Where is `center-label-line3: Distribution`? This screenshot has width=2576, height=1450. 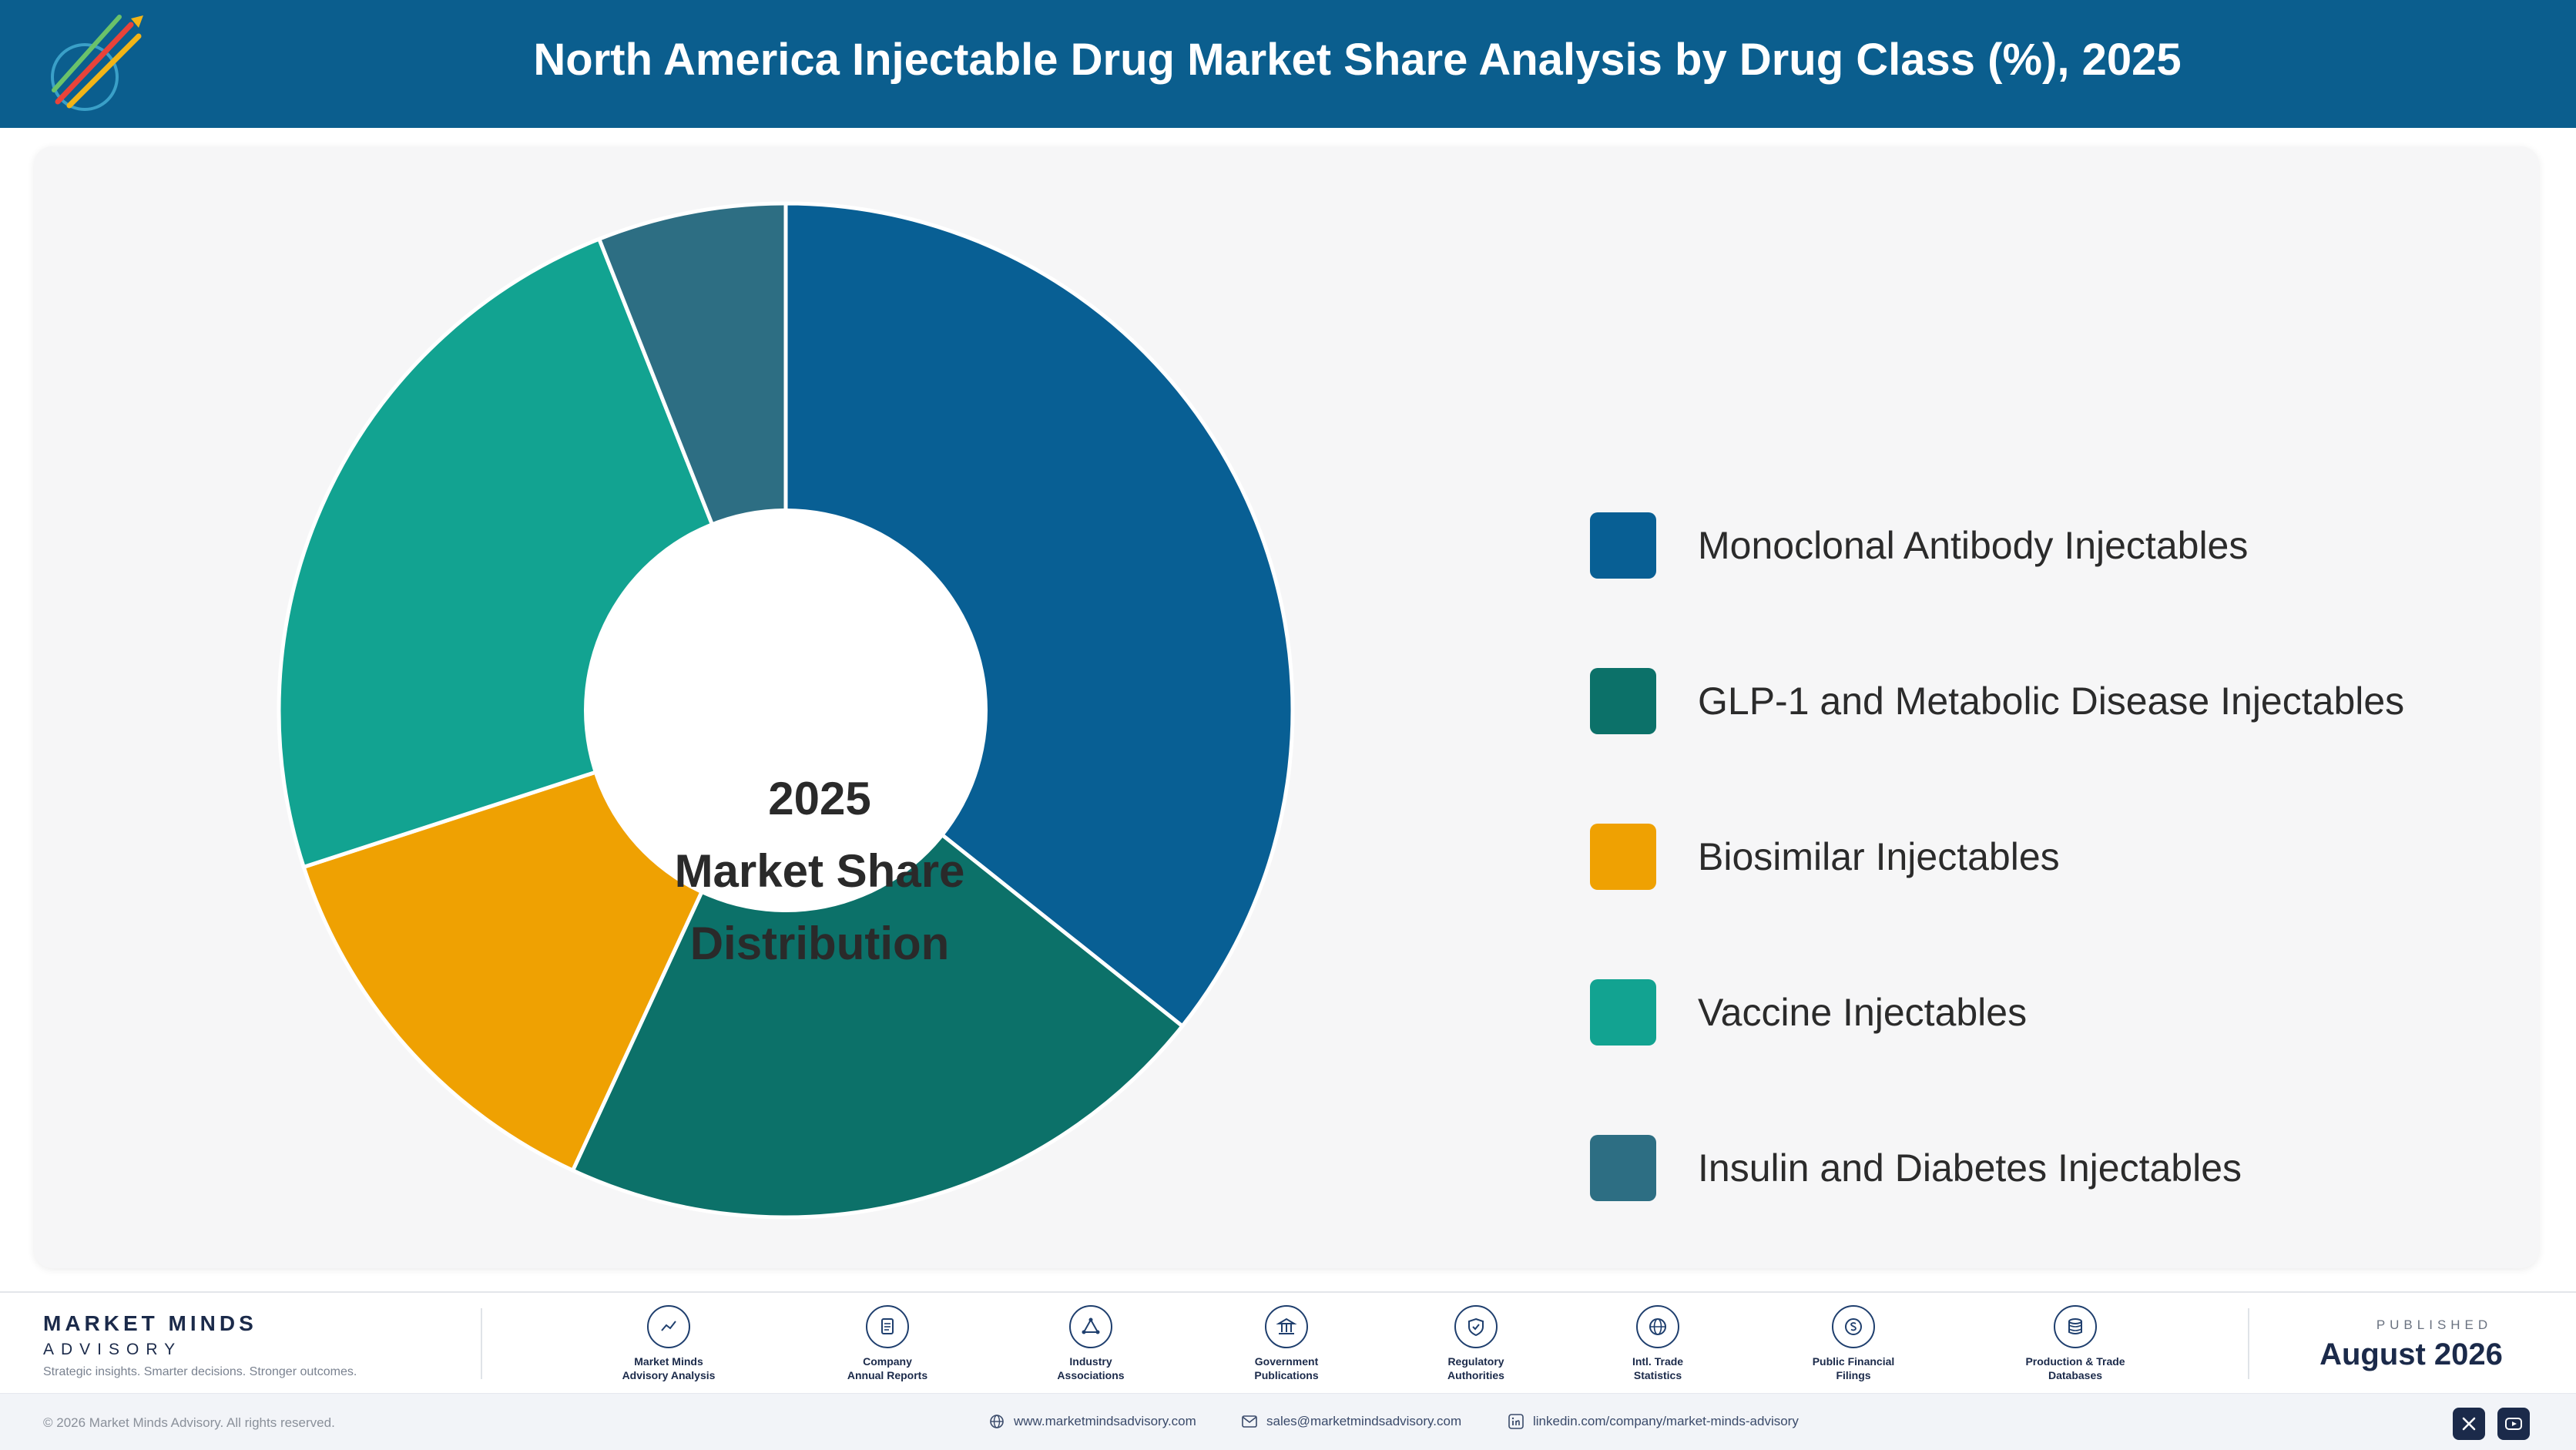 center-label-line3: Distribution is located at coordinates (819, 943).